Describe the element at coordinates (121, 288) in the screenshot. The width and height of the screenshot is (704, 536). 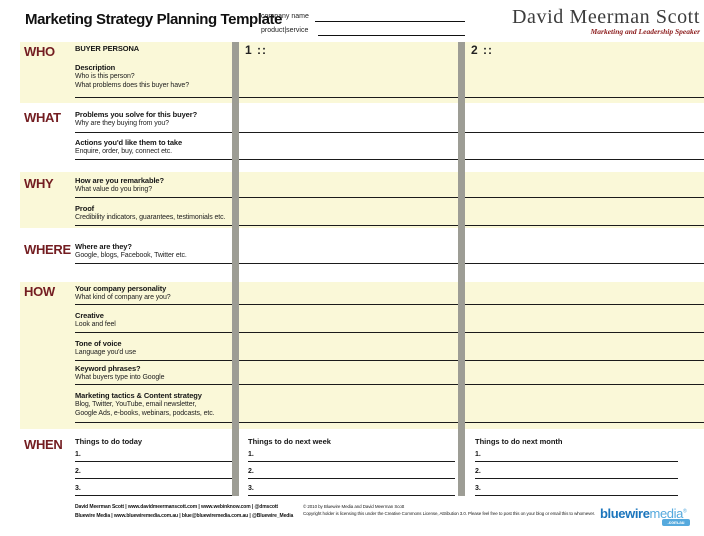
I see `question-title: Your company personality` at that location.